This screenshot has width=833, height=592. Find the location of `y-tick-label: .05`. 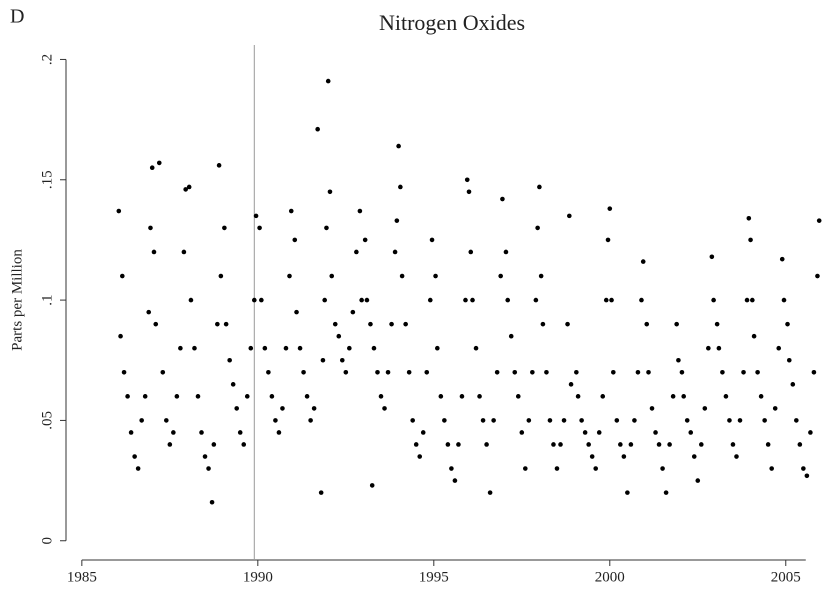

y-tick-label: .05 is located at coordinates (47, 420).